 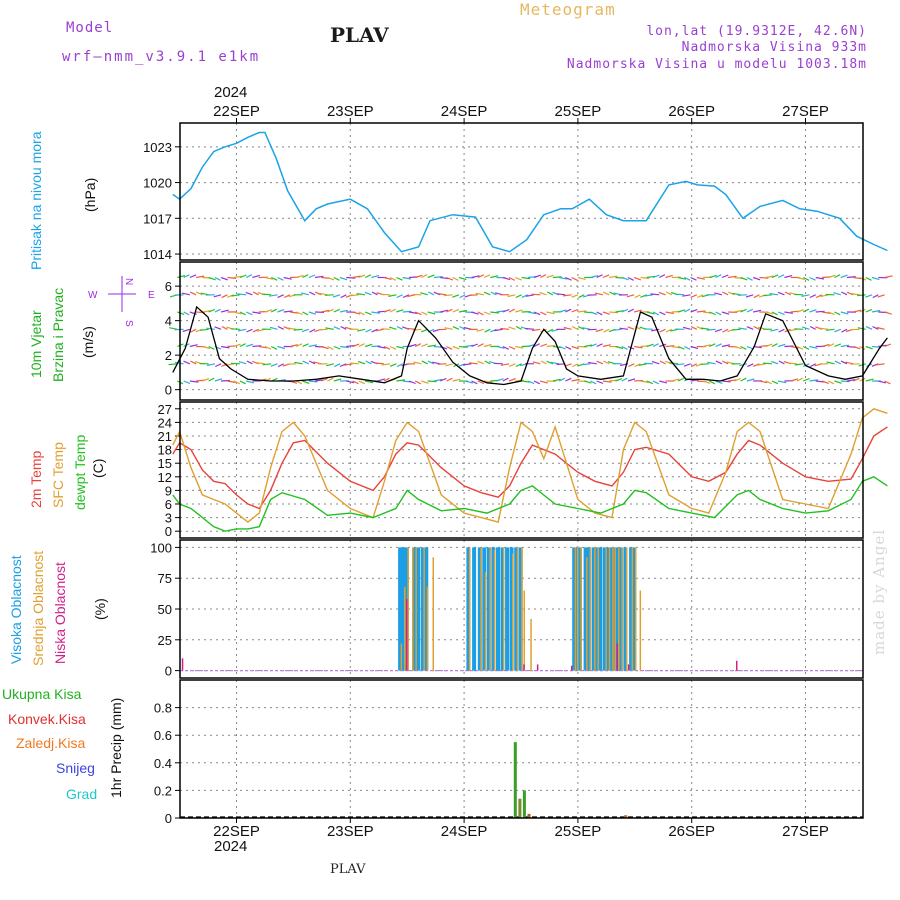 What do you see at coordinates (128, 323) in the screenshot?
I see `compass-s: S` at bounding box center [128, 323].